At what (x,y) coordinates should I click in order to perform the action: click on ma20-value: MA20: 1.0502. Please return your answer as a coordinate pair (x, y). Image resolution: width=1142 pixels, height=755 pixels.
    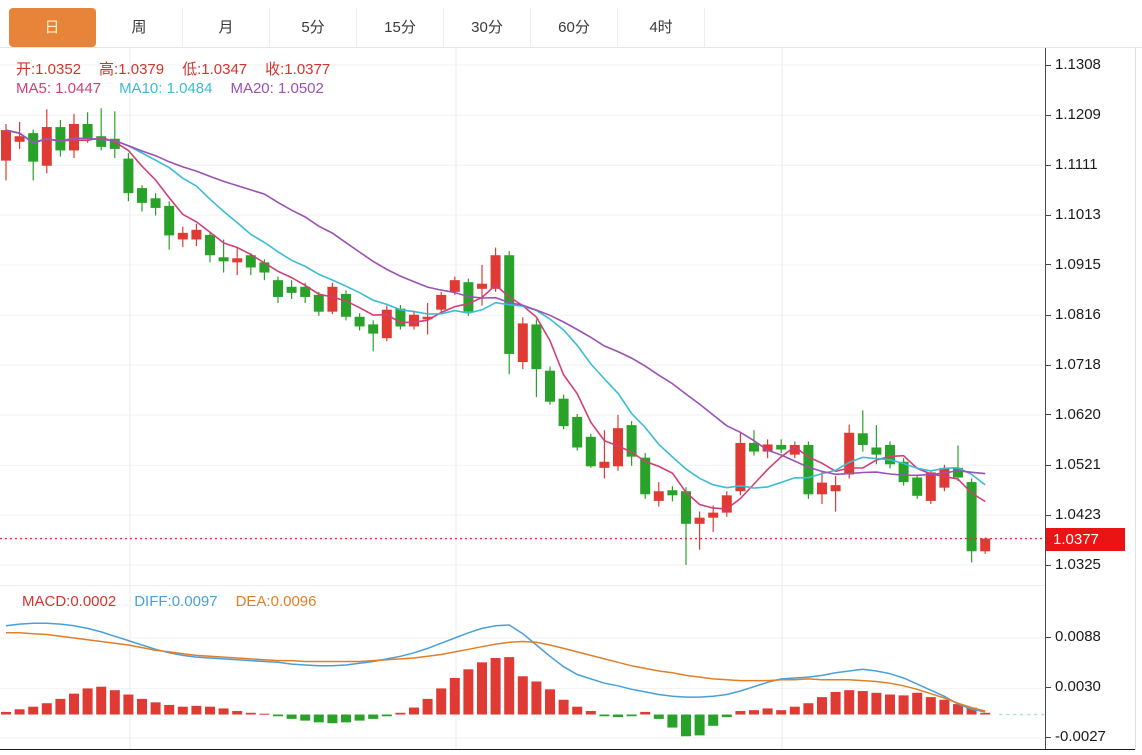
    Looking at the image, I should click on (277, 88).